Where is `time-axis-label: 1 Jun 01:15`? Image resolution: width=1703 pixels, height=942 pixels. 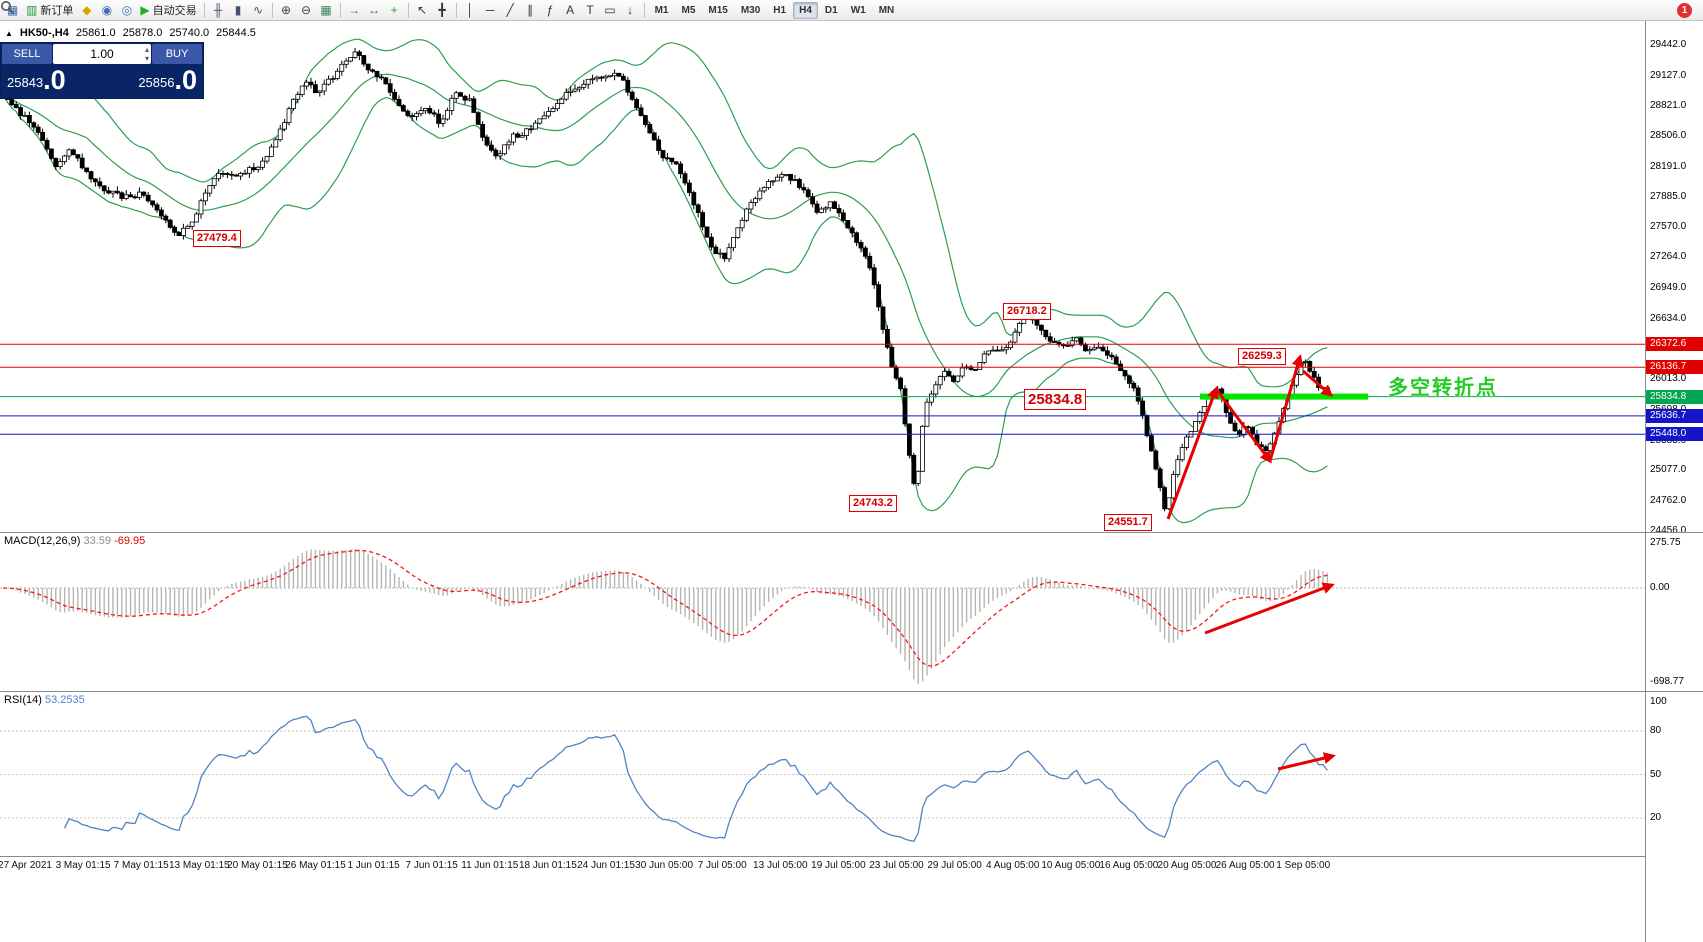
time-axis-label: 1 Jun 01:15 is located at coordinates (373, 865).